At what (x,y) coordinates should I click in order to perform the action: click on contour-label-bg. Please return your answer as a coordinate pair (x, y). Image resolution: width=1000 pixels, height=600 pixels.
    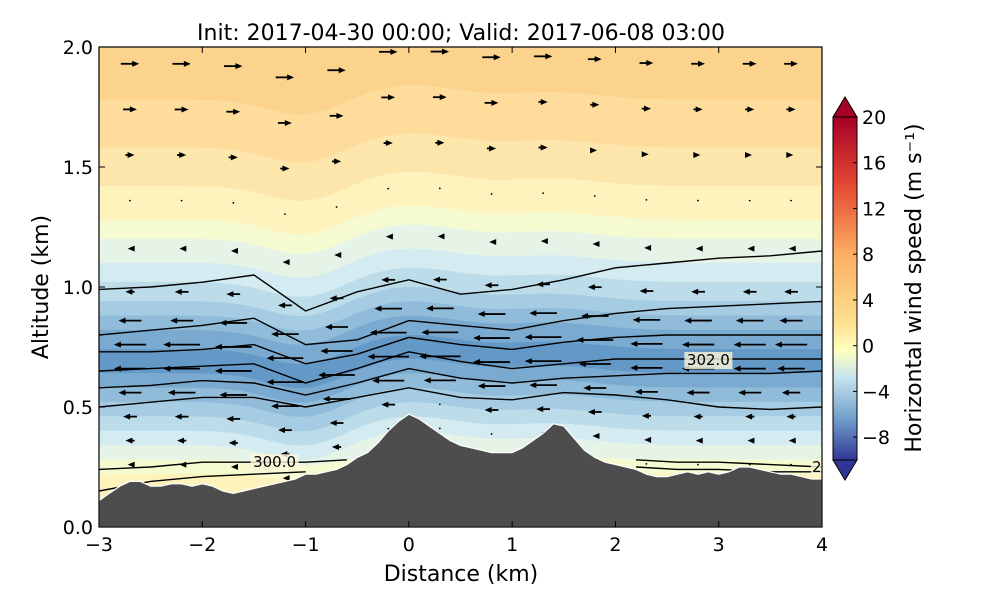
    Looking at the image, I should click on (708, 360).